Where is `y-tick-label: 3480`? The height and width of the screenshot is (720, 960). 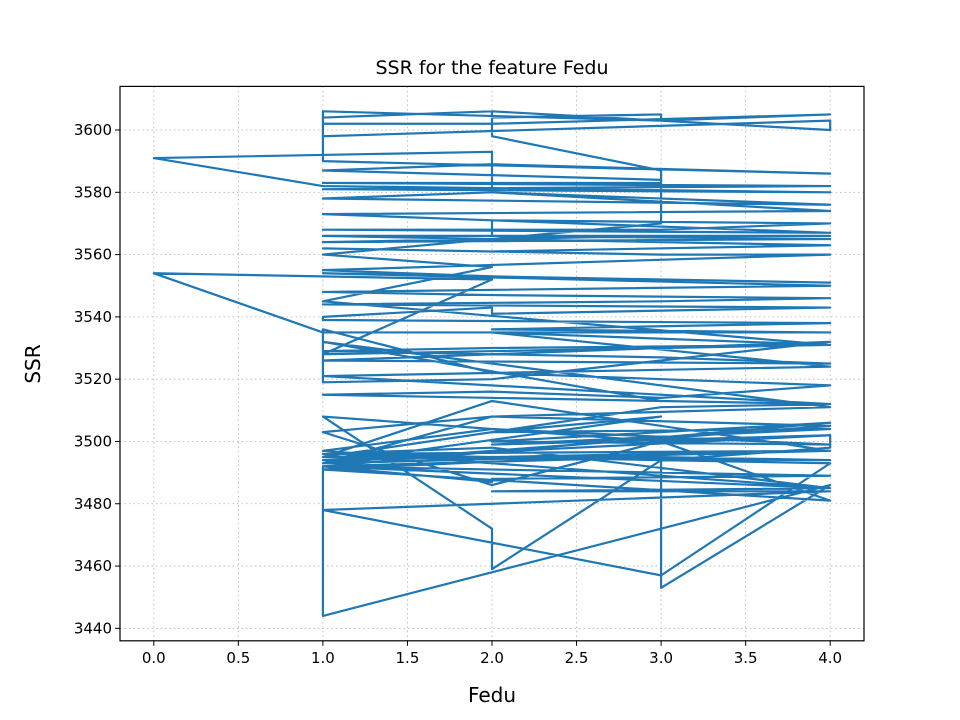 y-tick-label: 3480 is located at coordinates (93, 504).